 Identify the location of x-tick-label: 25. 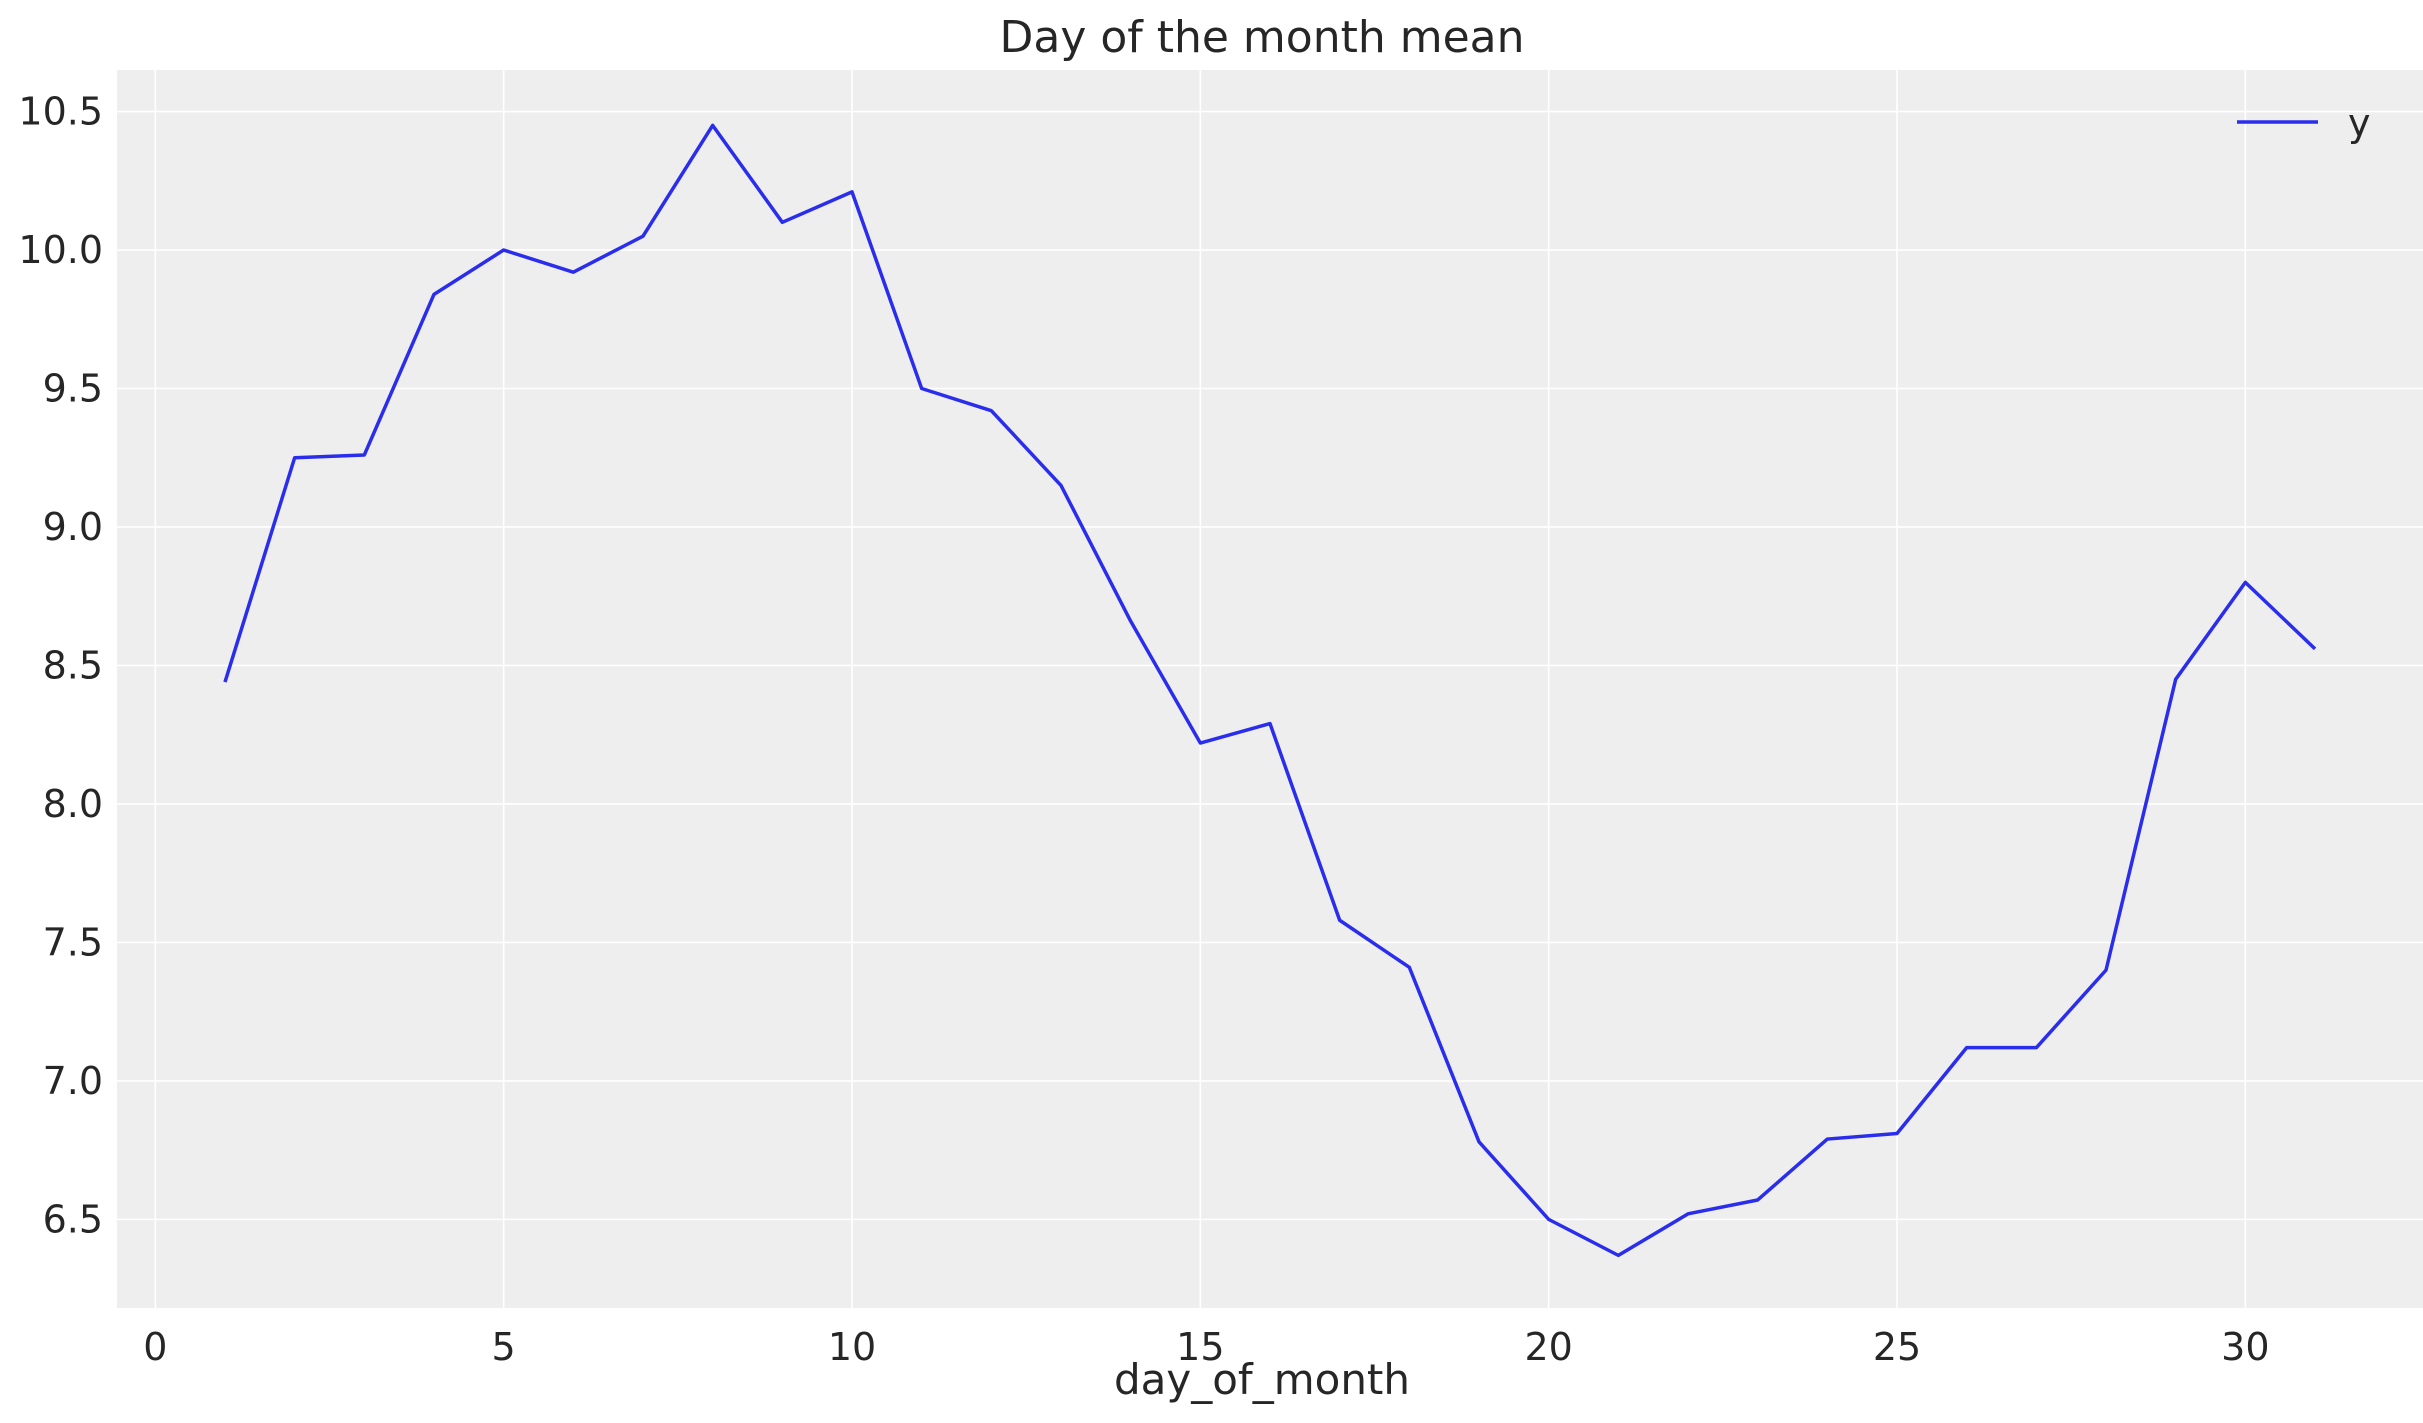
(1897, 1347).